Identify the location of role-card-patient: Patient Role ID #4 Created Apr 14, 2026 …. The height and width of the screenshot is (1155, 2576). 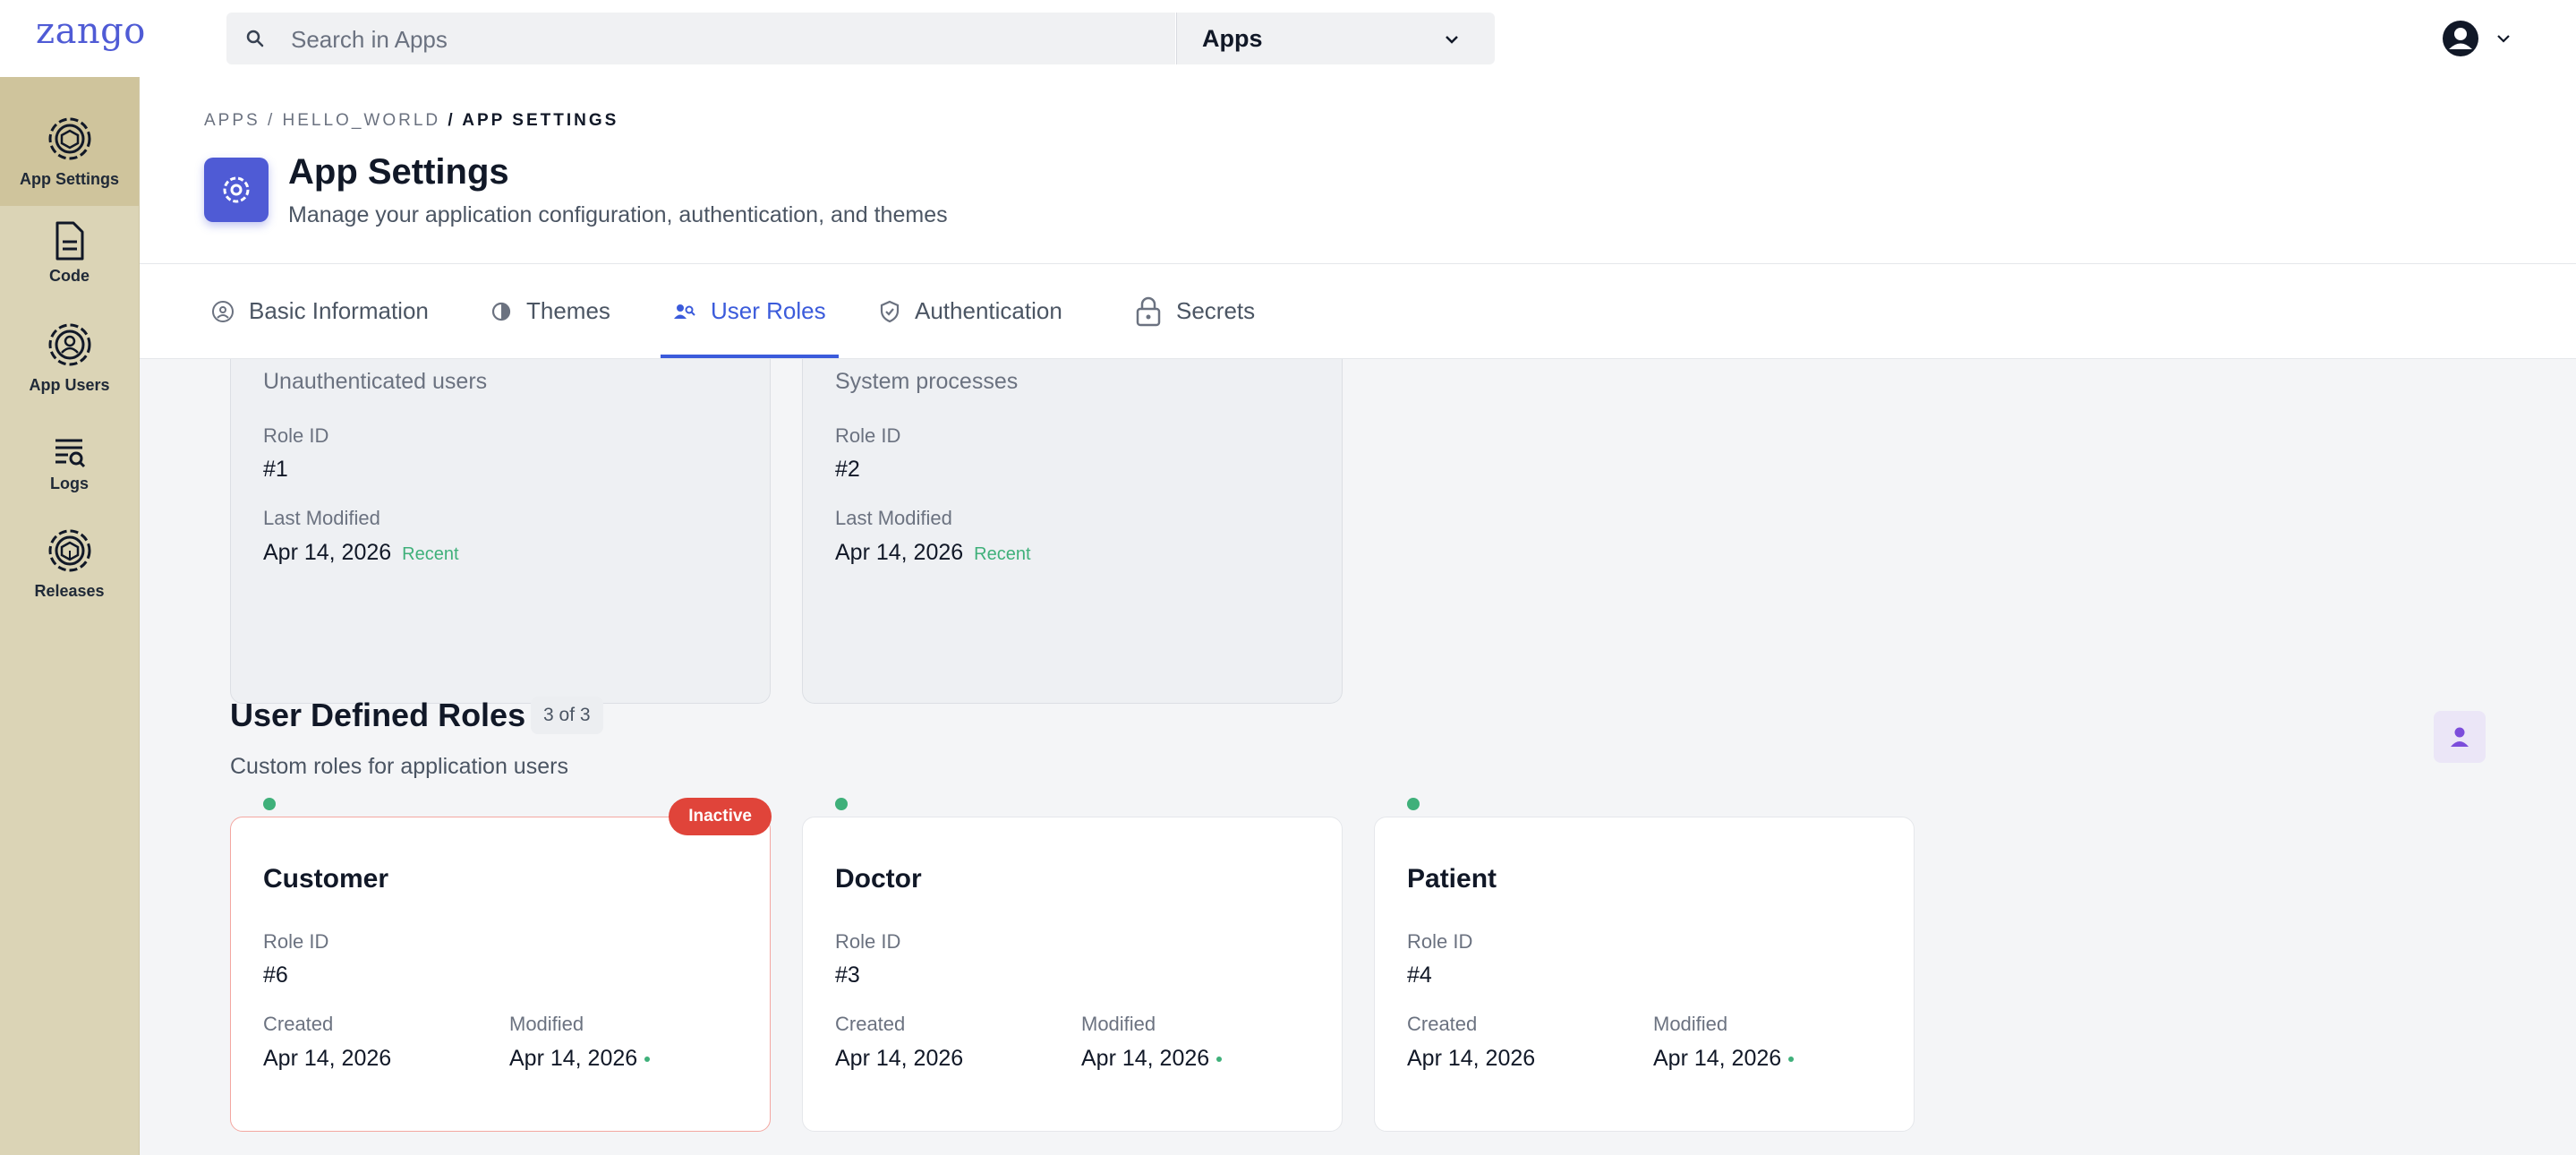
(1644, 974).